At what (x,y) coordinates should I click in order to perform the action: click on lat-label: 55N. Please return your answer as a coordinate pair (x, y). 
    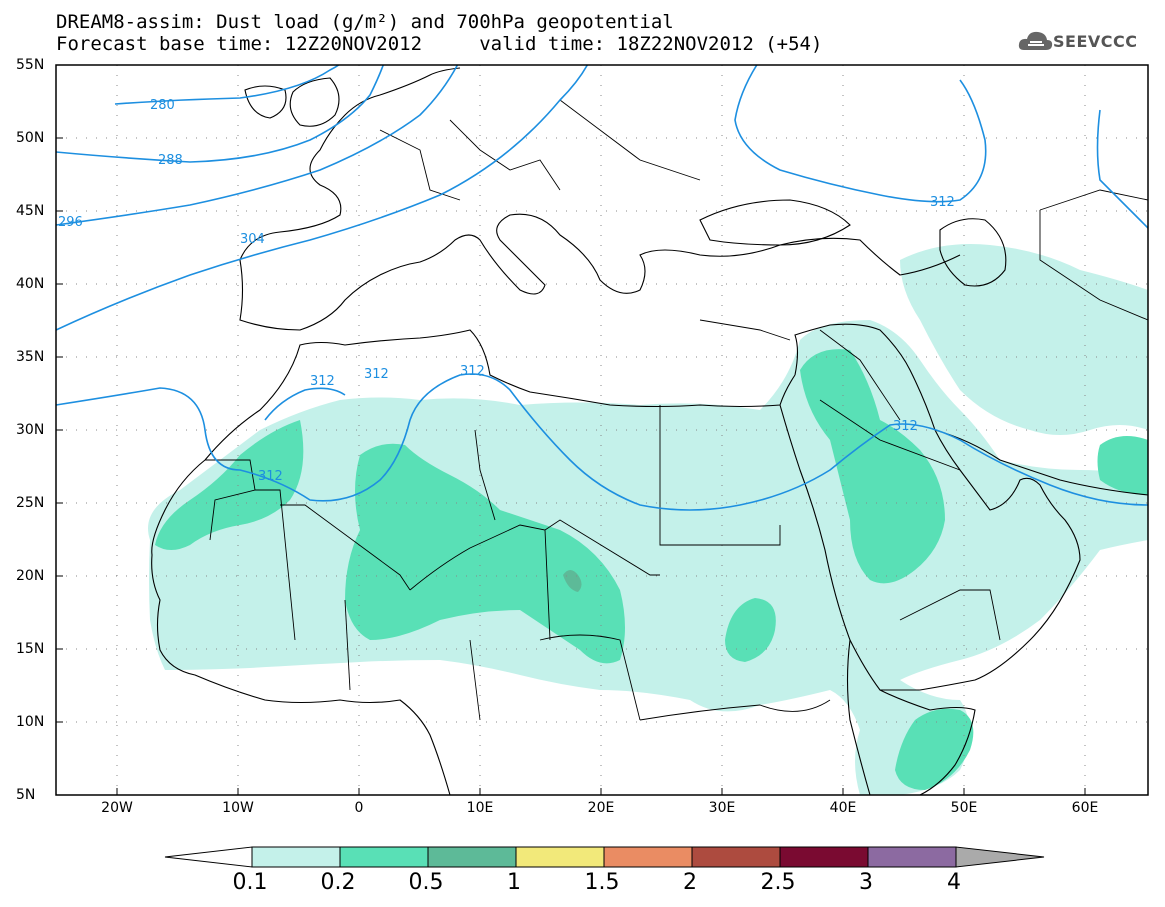
    Looking at the image, I should click on (30, 65).